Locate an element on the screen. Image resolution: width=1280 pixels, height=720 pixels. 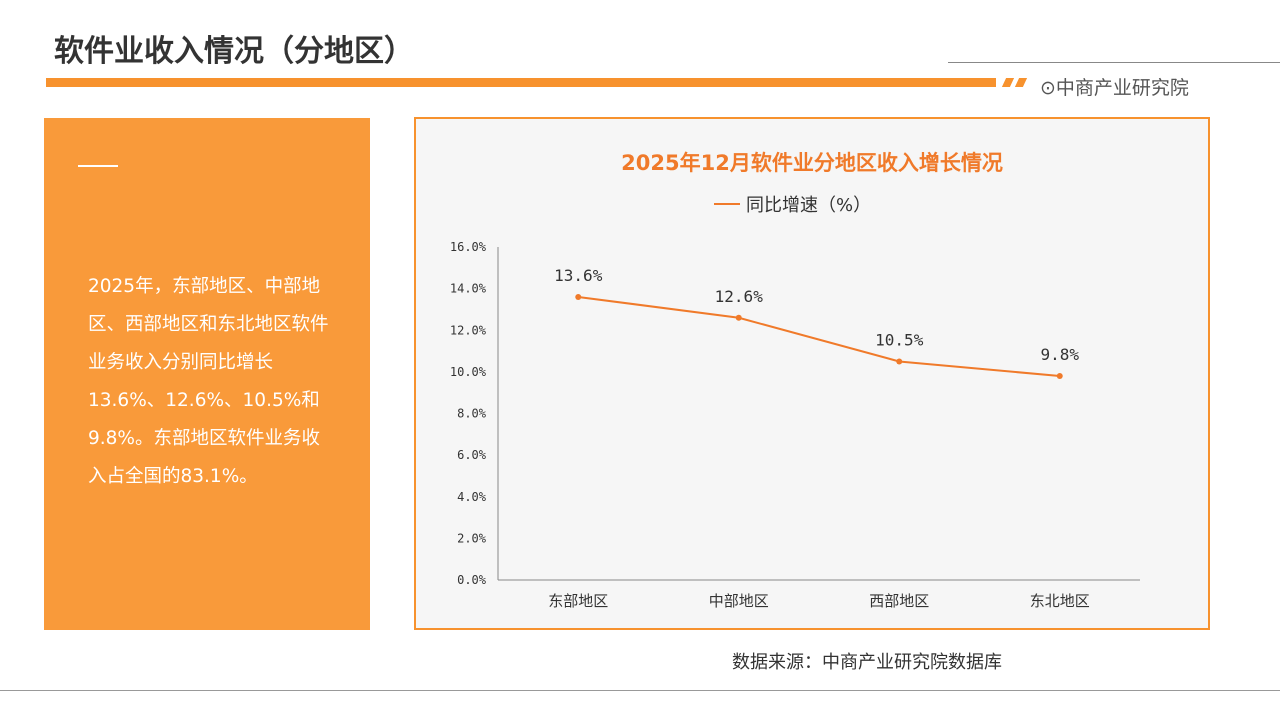
brand: ⊙中商产业研究院 is located at coordinates (1114, 86).